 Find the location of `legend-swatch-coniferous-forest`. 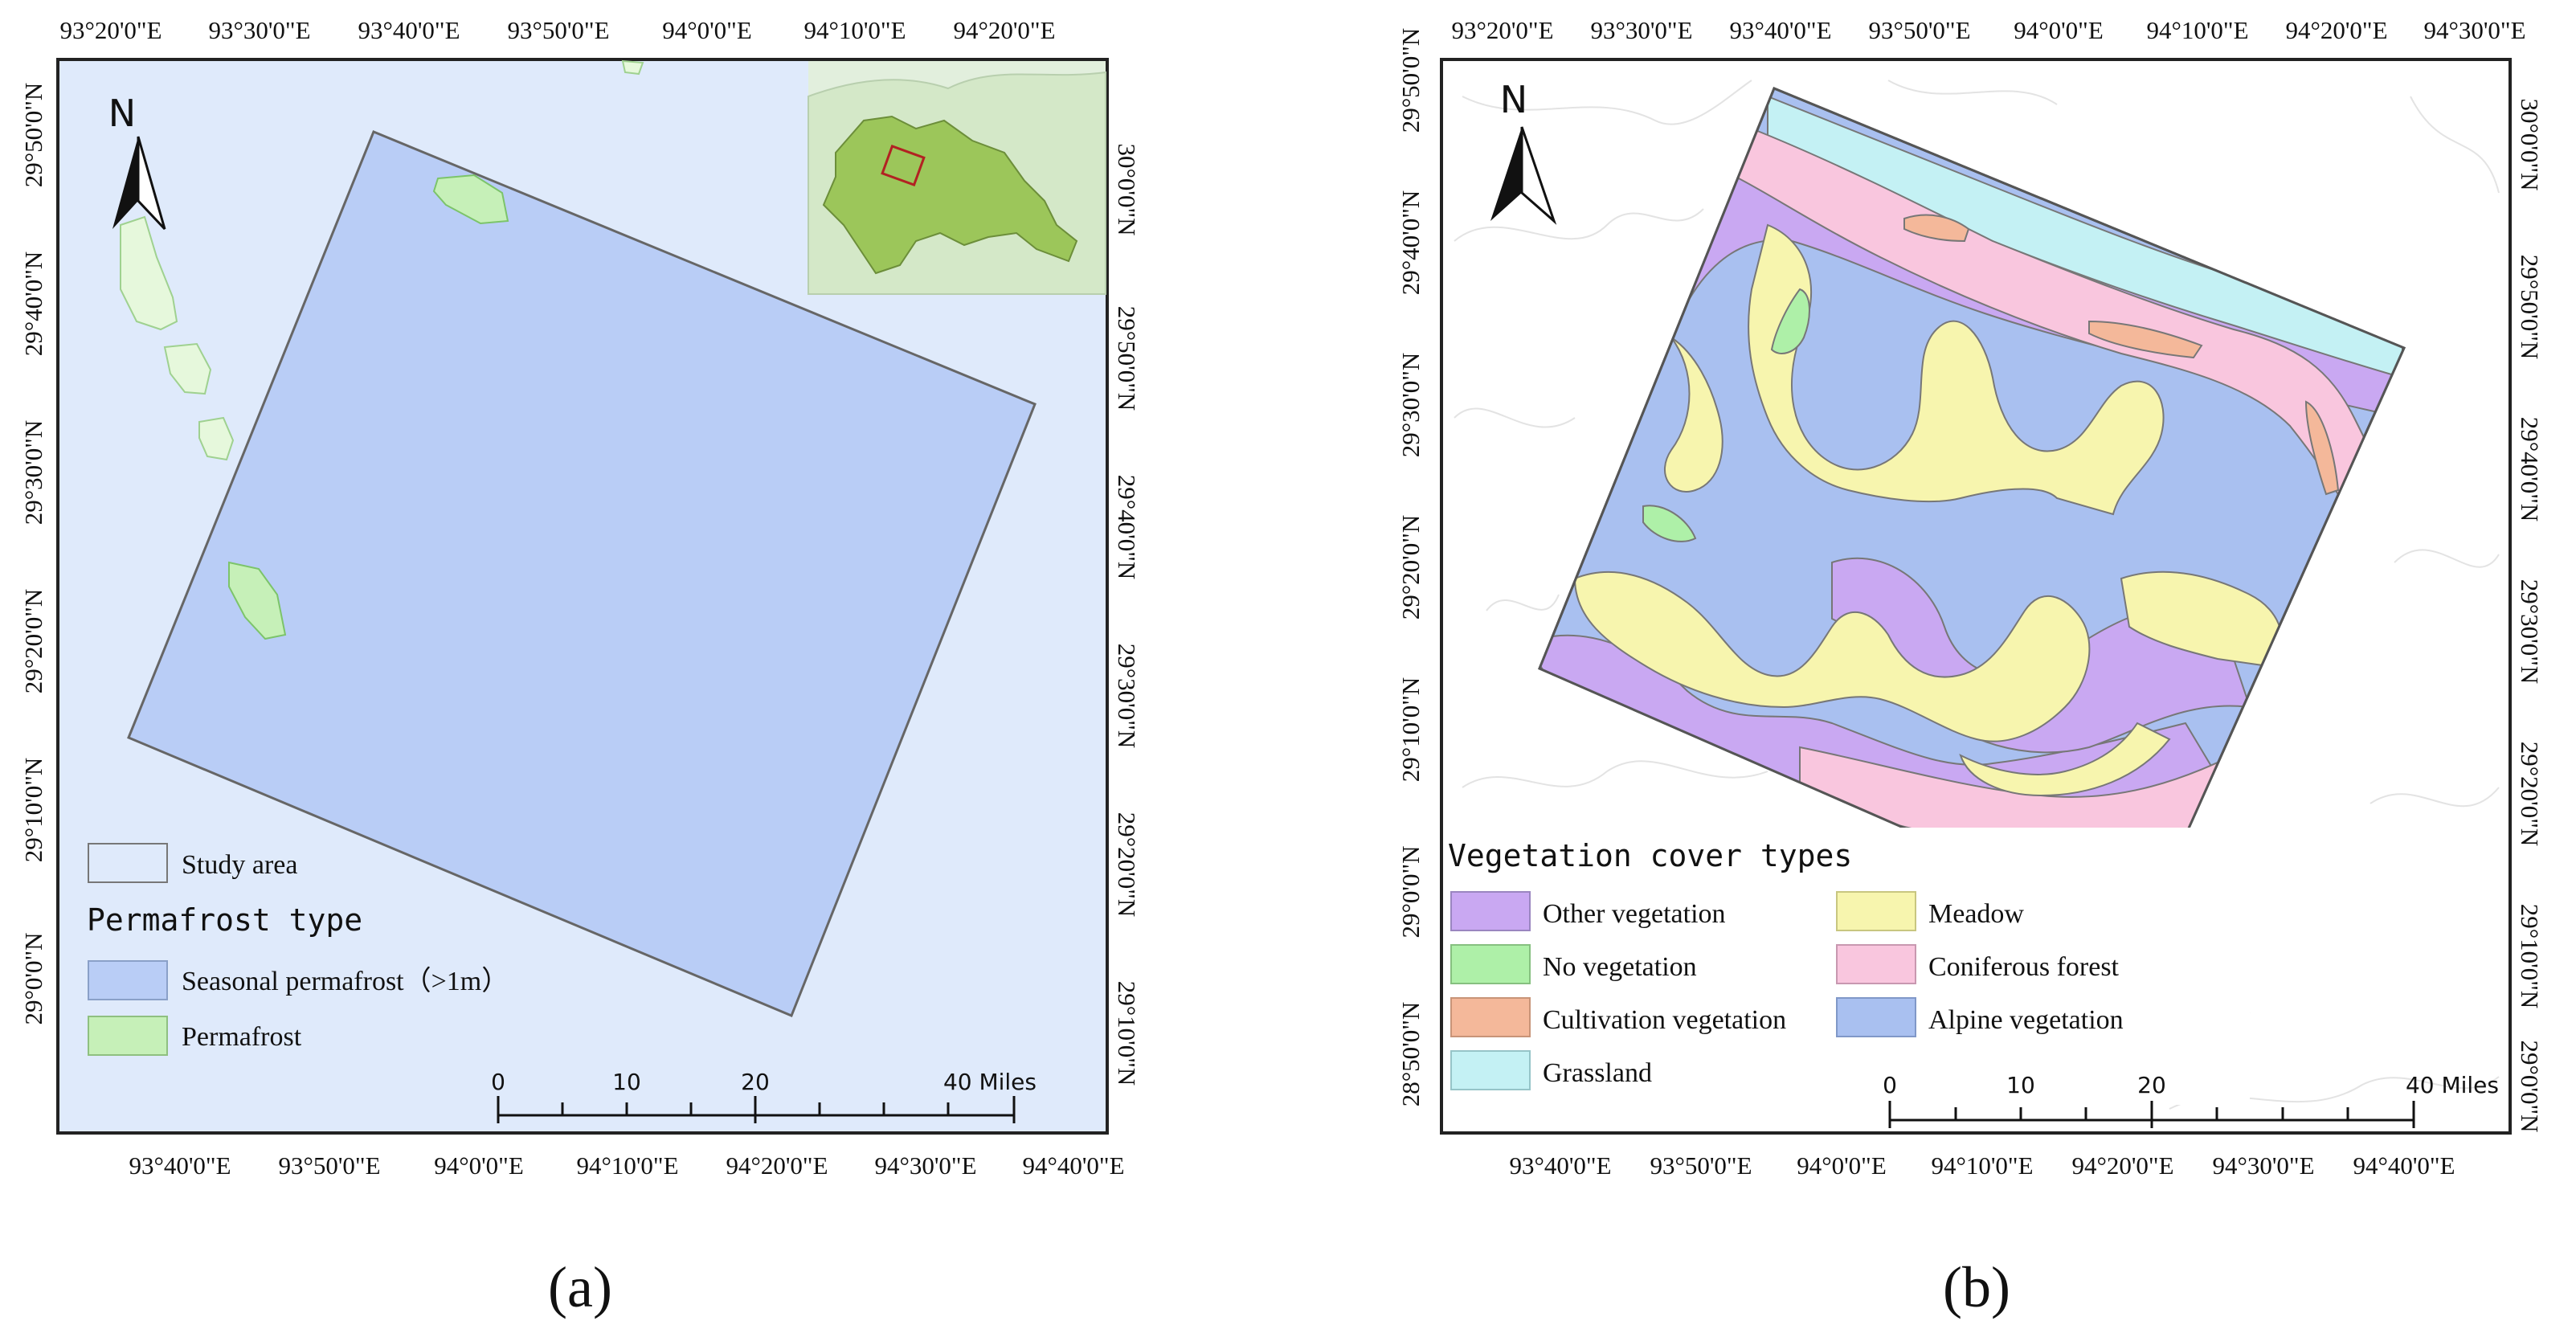

legend-swatch-coniferous-forest is located at coordinates (1876, 964).